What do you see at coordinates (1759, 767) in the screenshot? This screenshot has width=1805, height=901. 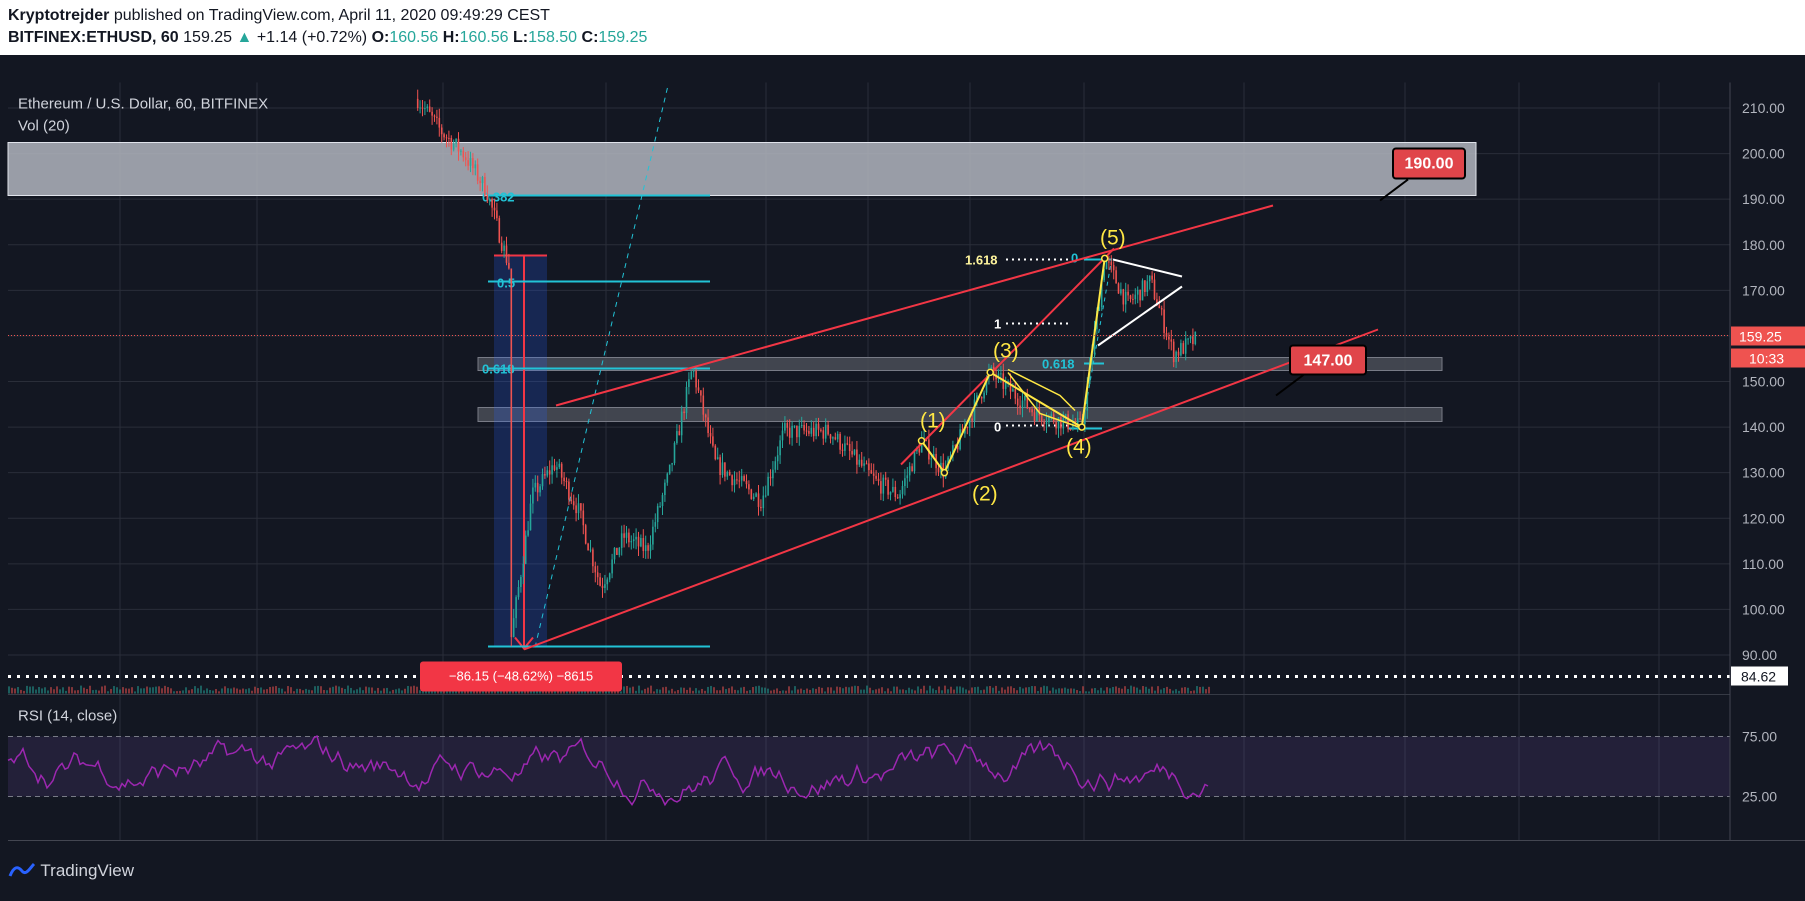 I see `rsi-axis: 75.00 25.00` at bounding box center [1759, 767].